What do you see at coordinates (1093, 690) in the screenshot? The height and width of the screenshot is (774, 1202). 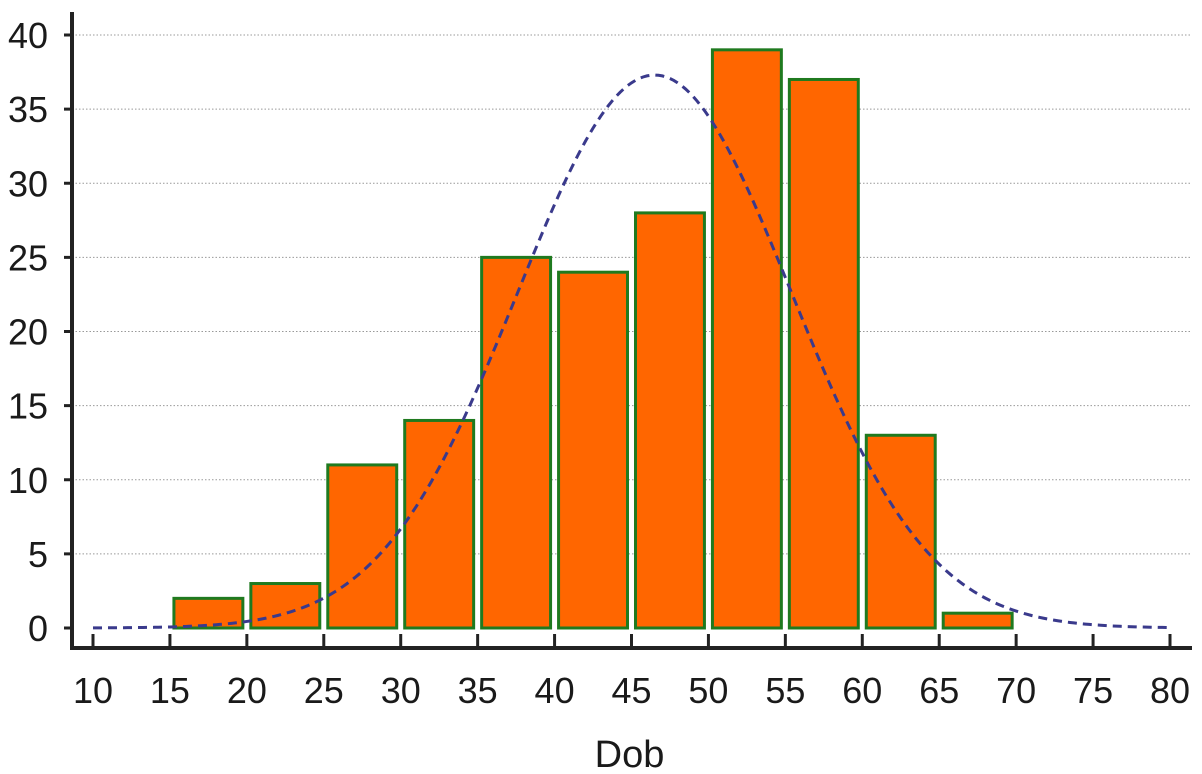 I see `x-tick-label: 75` at bounding box center [1093, 690].